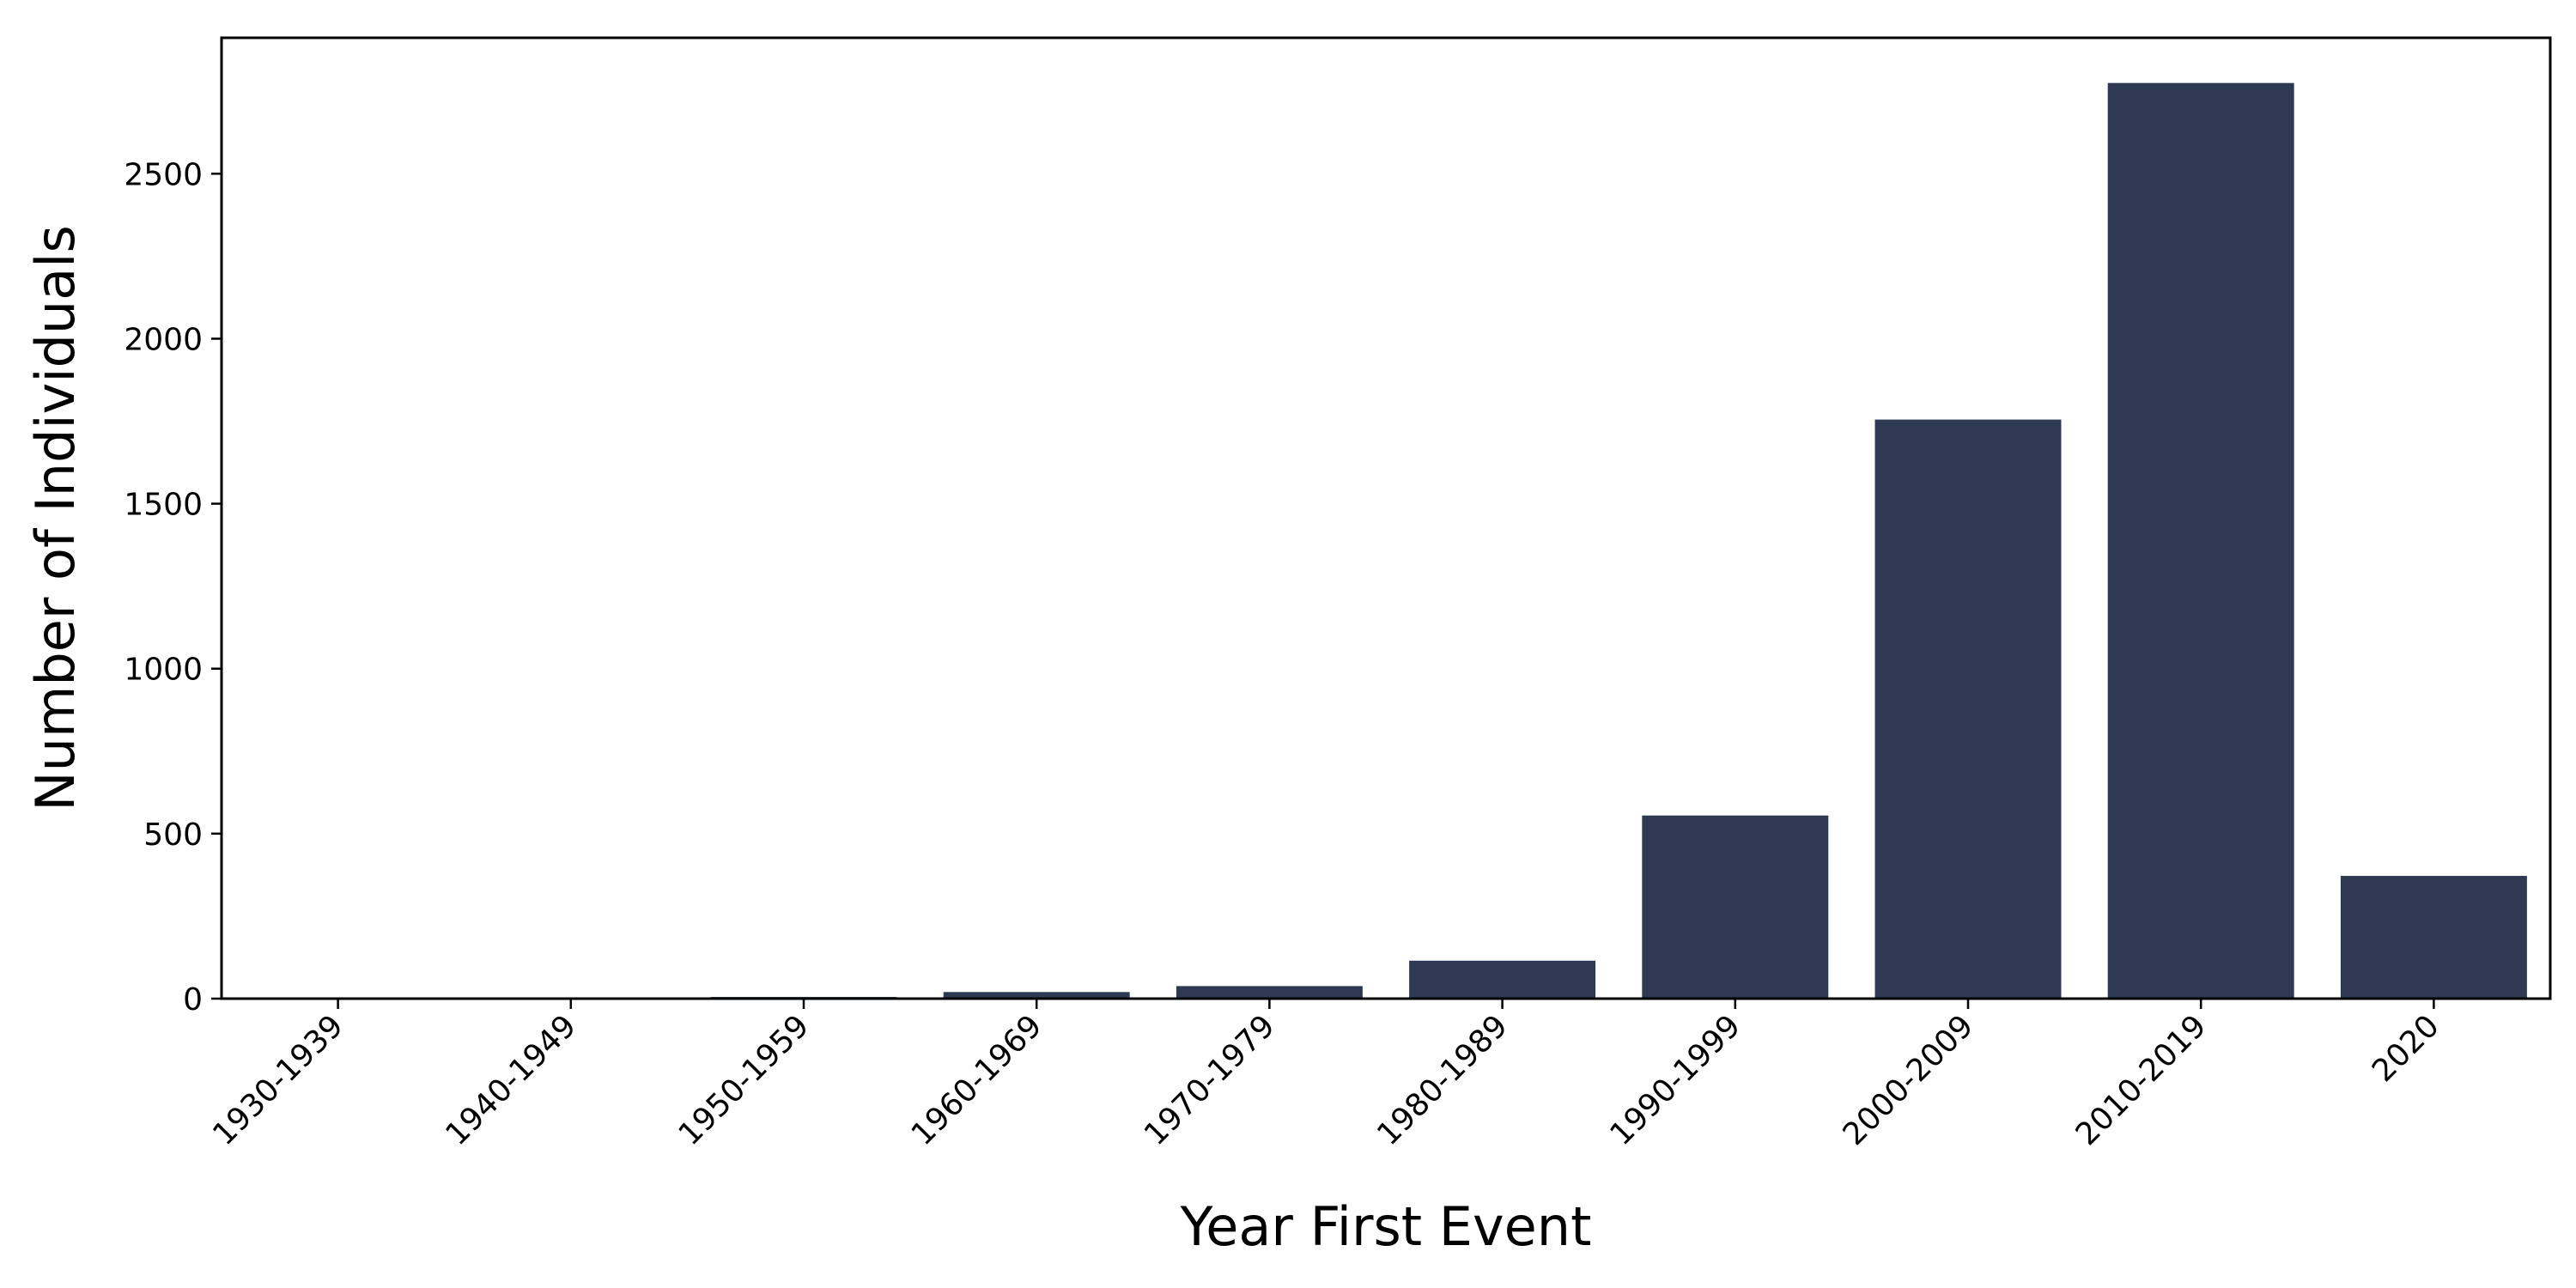  Describe the element at coordinates (2141, 1080) in the screenshot. I see `x-tick-label: 2010-2019` at that location.